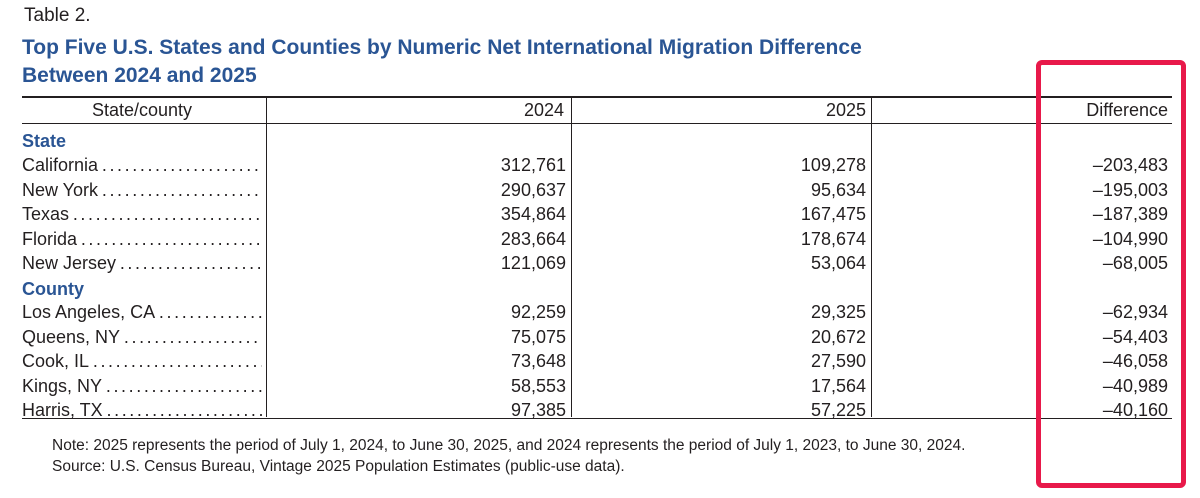 This screenshot has width=1200, height=498. What do you see at coordinates (600, 214) in the screenshot?
I see `table-row: Texas 354,864 167,475 –187,389` at bounding box center [600, 214].